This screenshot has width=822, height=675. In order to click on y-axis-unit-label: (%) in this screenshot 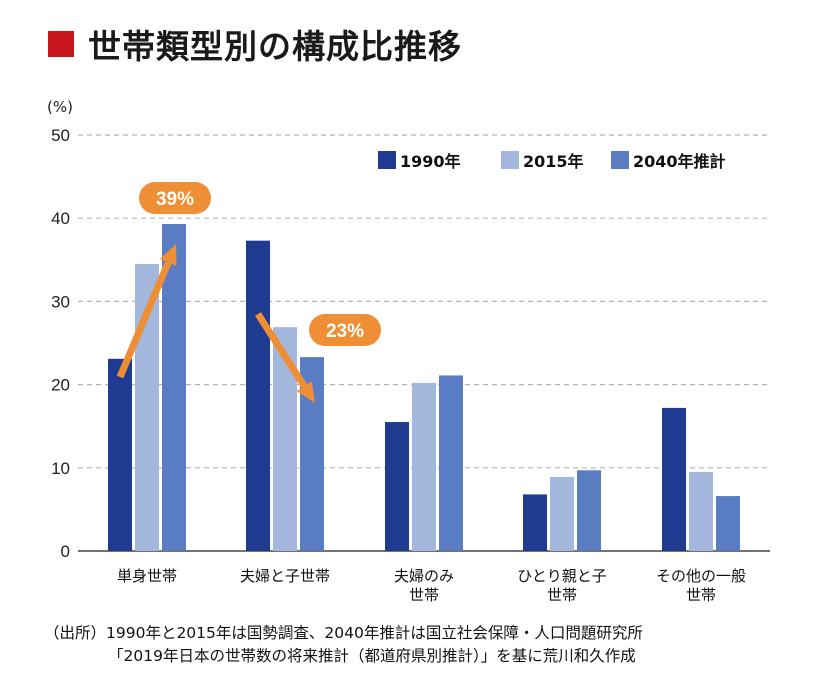, I will do `click(60, 107)`.